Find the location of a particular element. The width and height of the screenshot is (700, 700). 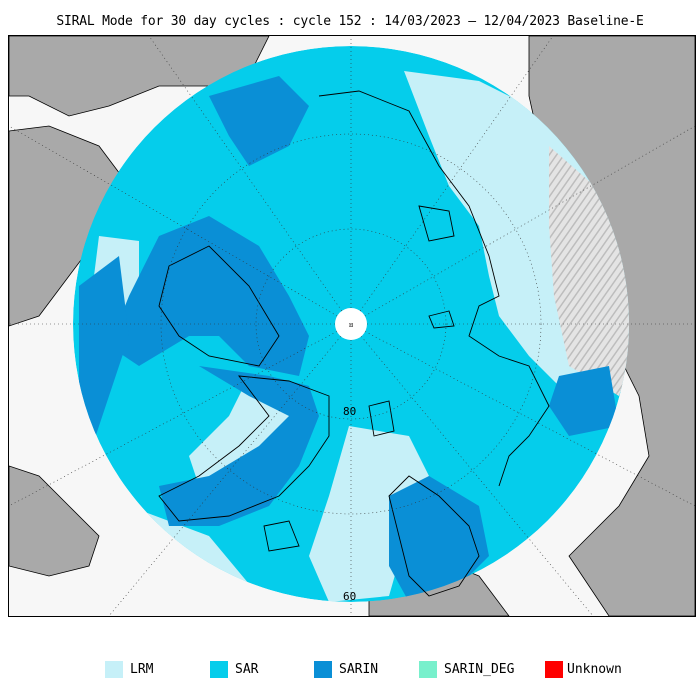

sarin-region-west-edge is located at coordinates (104, 356).